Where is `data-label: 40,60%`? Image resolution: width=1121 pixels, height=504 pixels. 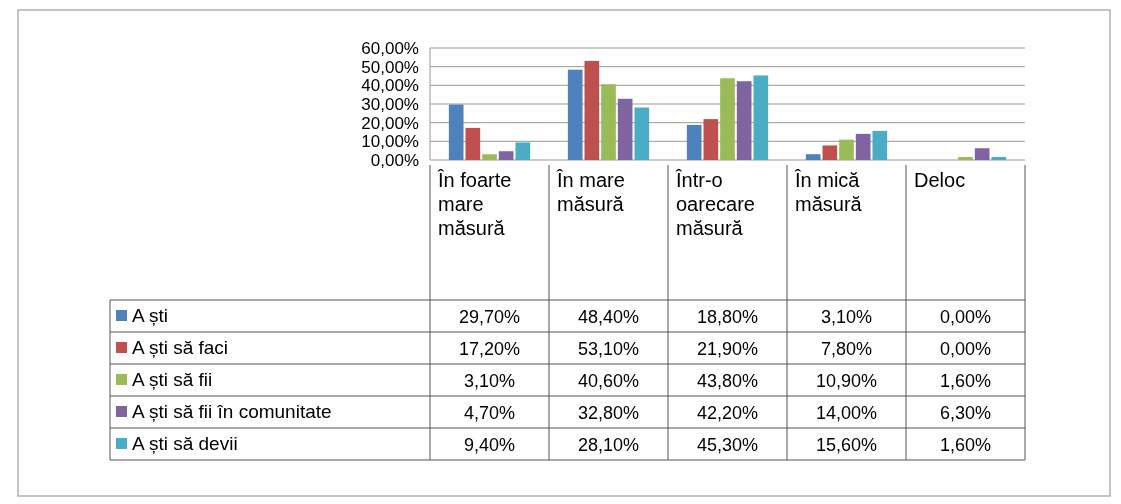
data-label: 40,60% is located at coordinates (608, 381).